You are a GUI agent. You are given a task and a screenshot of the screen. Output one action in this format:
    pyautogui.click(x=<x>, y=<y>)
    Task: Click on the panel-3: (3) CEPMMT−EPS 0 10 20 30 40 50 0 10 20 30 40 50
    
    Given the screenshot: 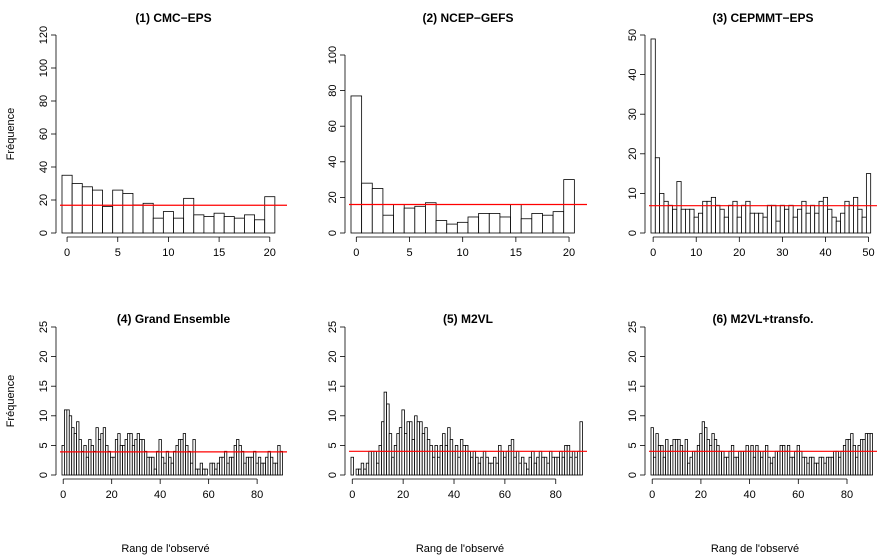 What is the action you would take?
    pyautogui.click(x=752, y=135)
    